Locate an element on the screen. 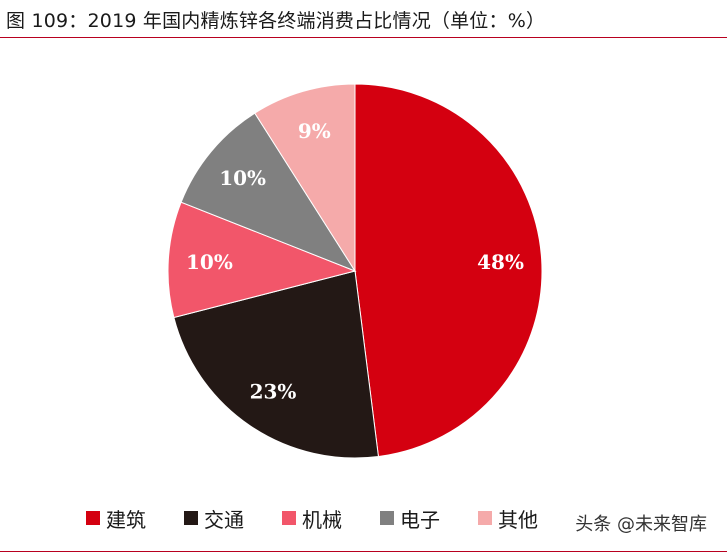 Image resolution: width=727 pixels, height=556 pixels. legend-item-4: 电子 is located at coordinates (410, 518).